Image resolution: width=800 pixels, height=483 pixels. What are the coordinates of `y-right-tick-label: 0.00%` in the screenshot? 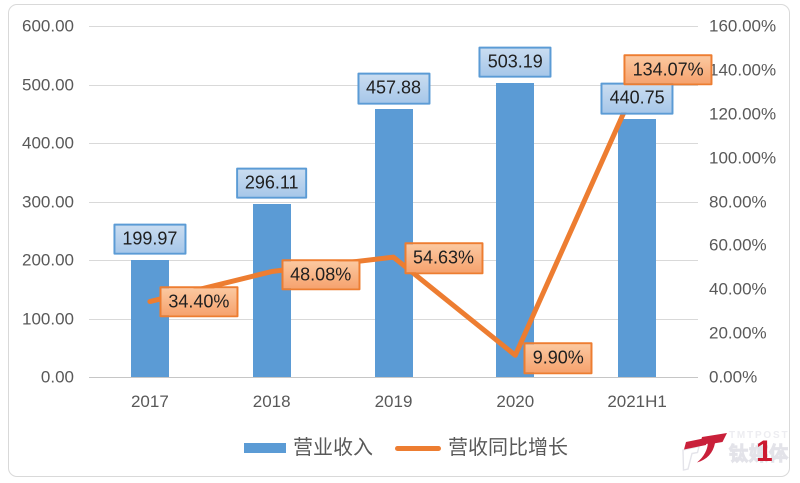 It's located at (733, 377).